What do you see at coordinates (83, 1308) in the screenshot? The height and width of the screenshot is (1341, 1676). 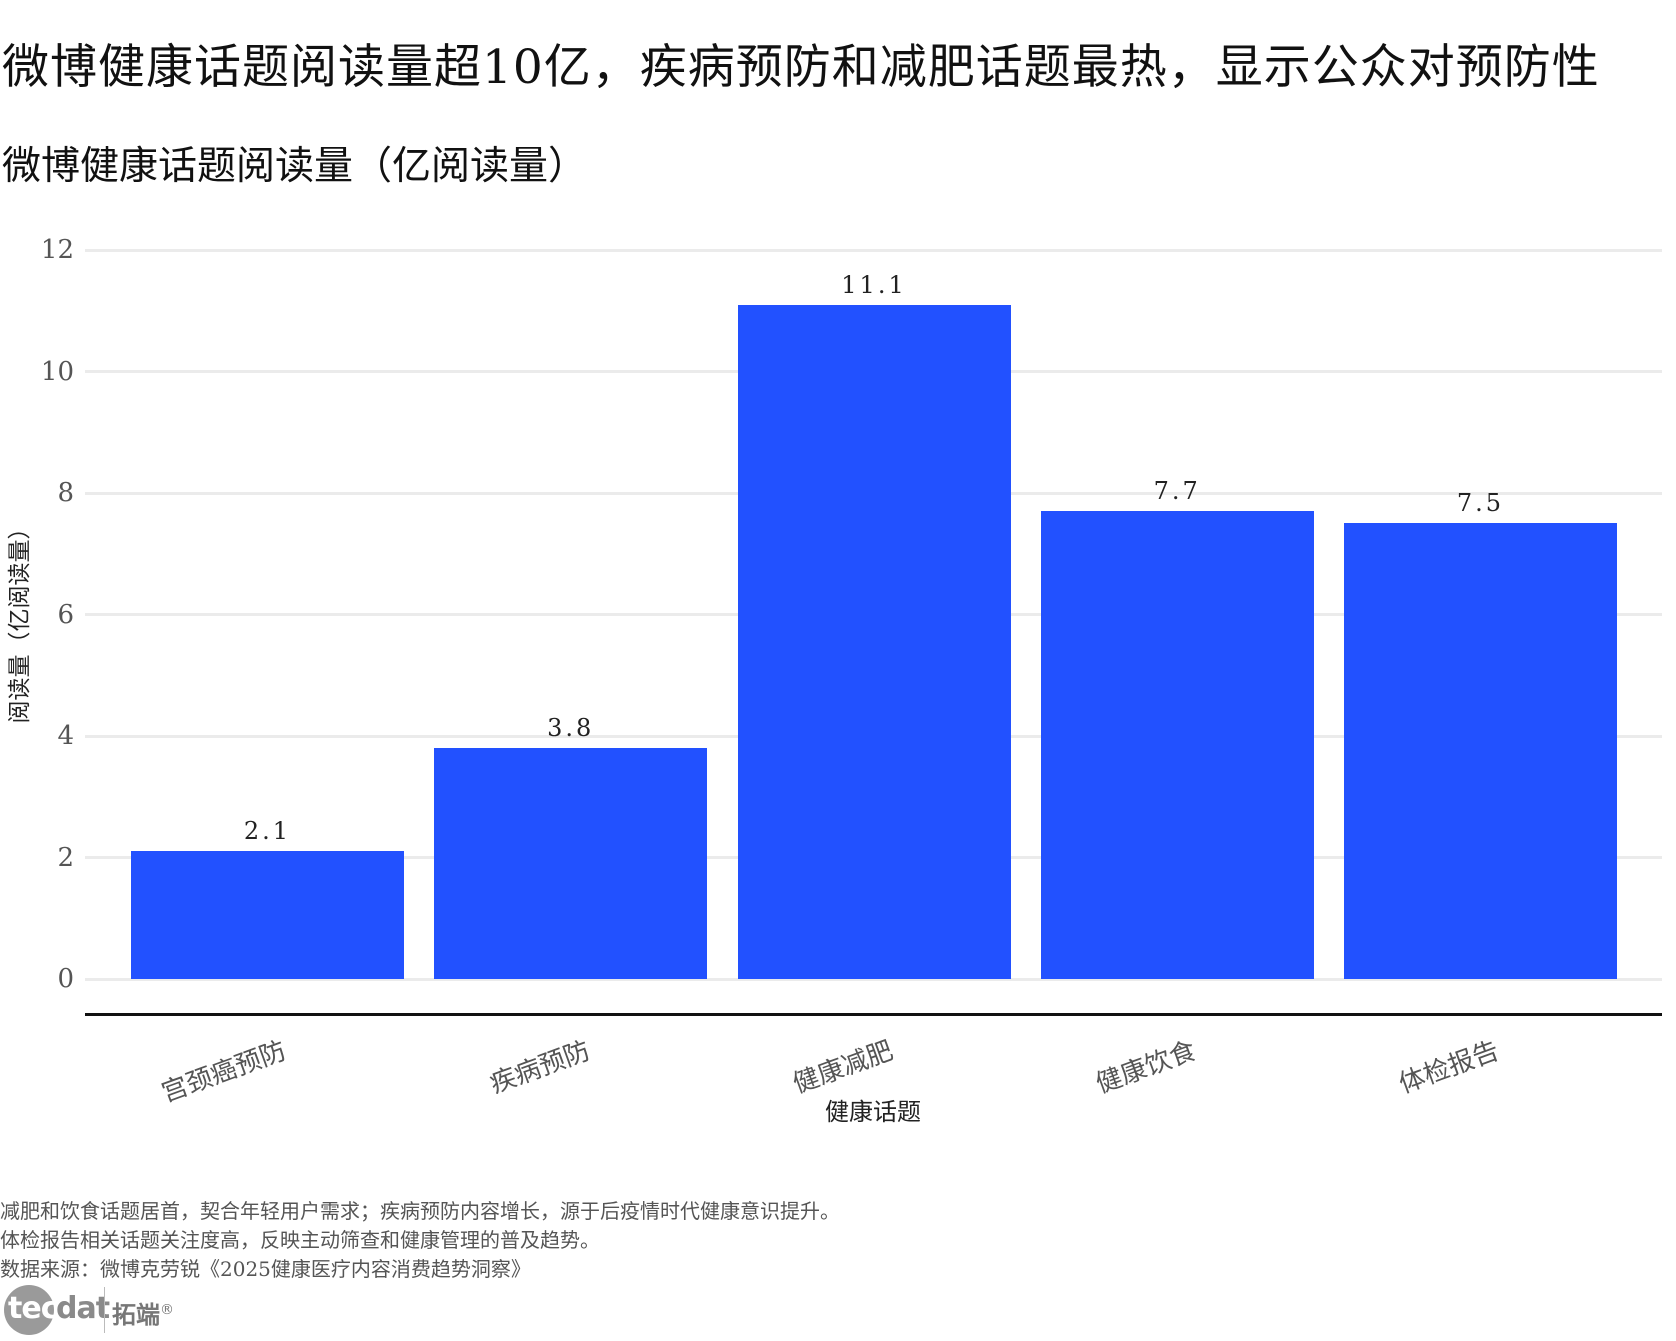 I see `logo-dat-text: dat` at bounding box center [83, 1308].